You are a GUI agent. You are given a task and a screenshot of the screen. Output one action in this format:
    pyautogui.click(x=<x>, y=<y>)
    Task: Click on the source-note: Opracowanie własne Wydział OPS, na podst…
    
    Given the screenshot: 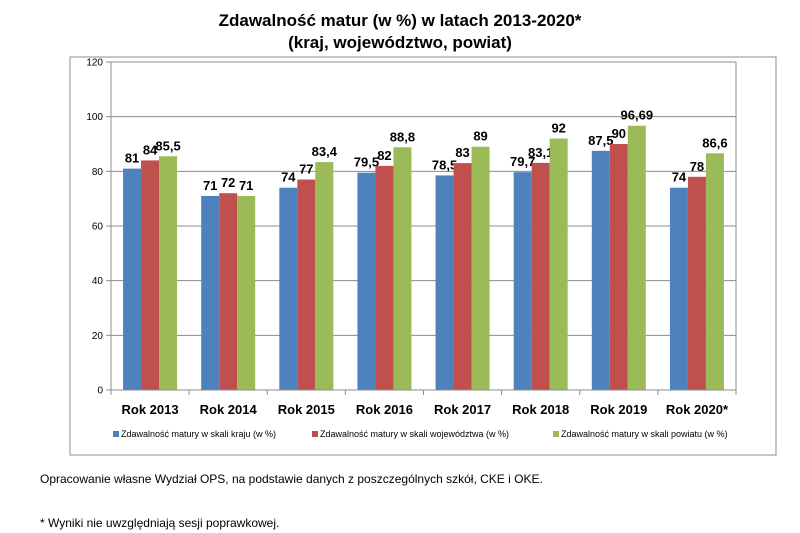 What is the action you would take?
    pyautogui.click(x=291, y=479)
    